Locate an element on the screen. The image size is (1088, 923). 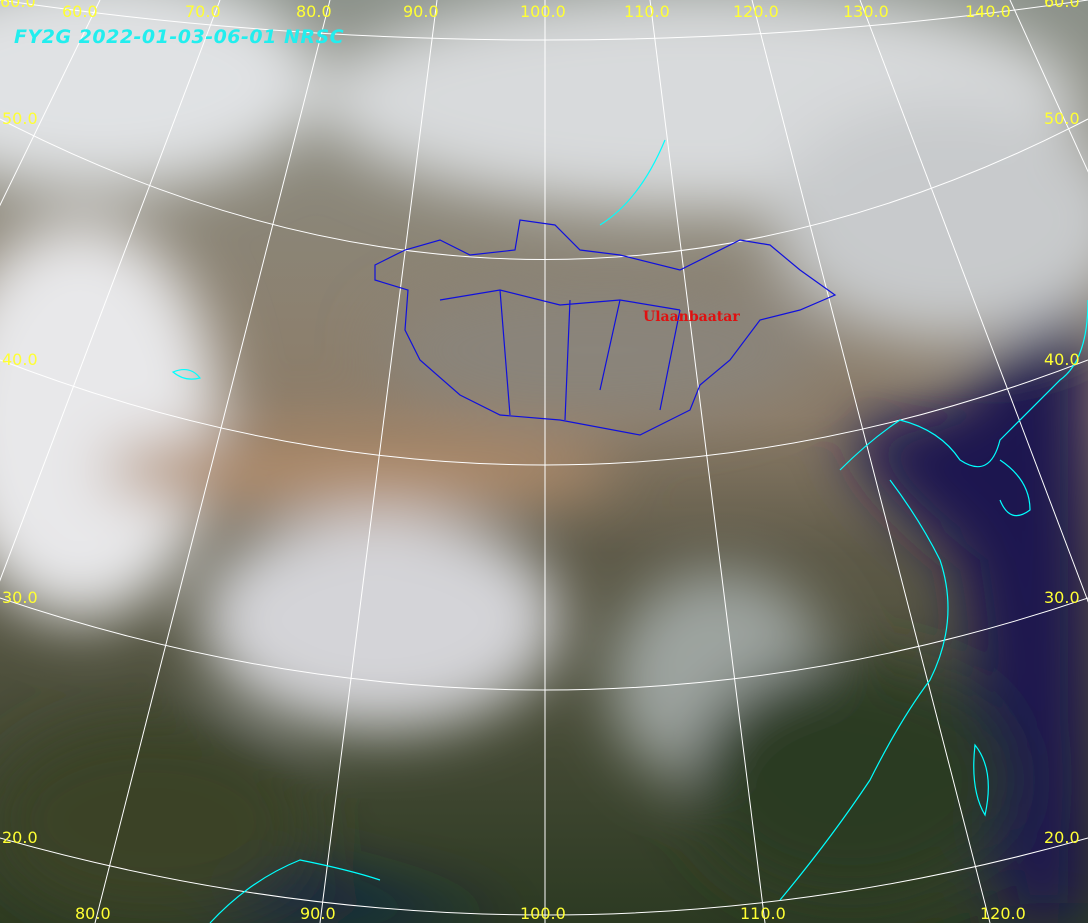
city-label-ulaanbaatar: Ulaanbaatar is located at coordinates (691, 317).